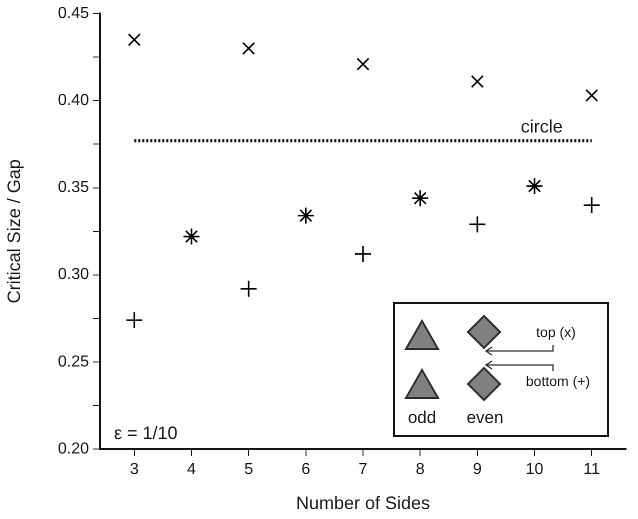 The width and height of the screenshot is (638, 519). What do you see at coordinates (477, 469) in the screenshot?
I see `x-tick-label: 9` at bounding box center [477, 469].